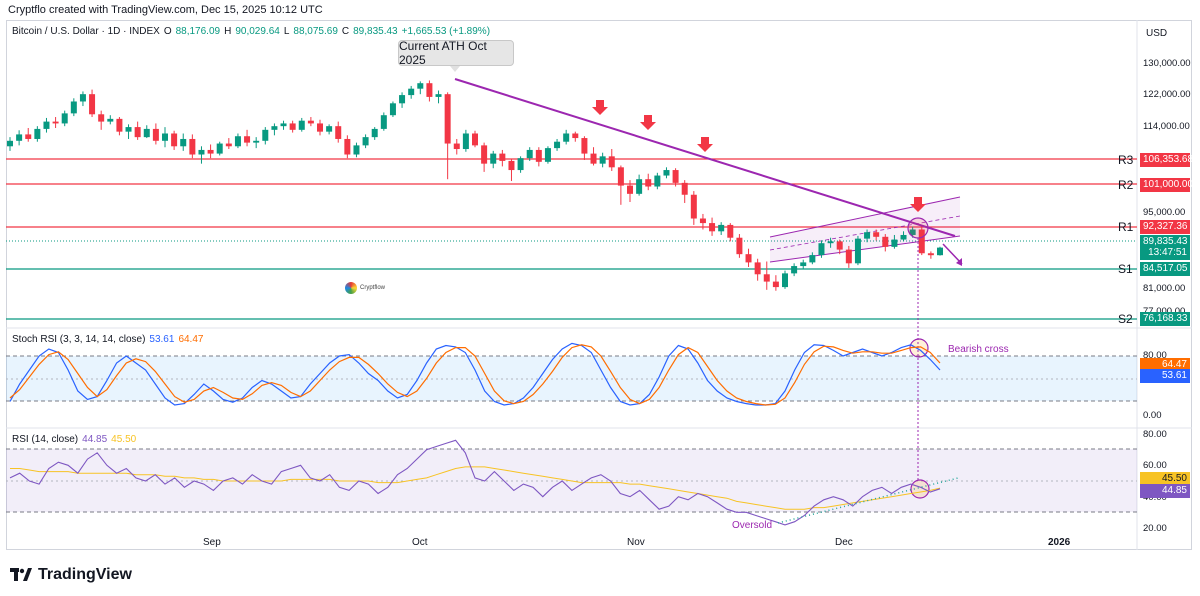 The image size is (1200, 596). I want to click on y-tick: 81,000.00, so click(1164, 288).